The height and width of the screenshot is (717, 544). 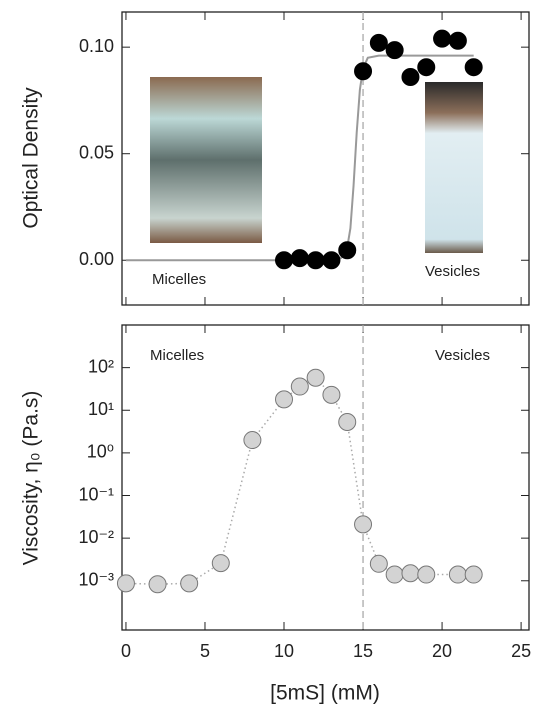 What do you see at coordinates (205, 651) in the screenshot?
I see `x-tick-label: 5` at bounding box center [205, 651].